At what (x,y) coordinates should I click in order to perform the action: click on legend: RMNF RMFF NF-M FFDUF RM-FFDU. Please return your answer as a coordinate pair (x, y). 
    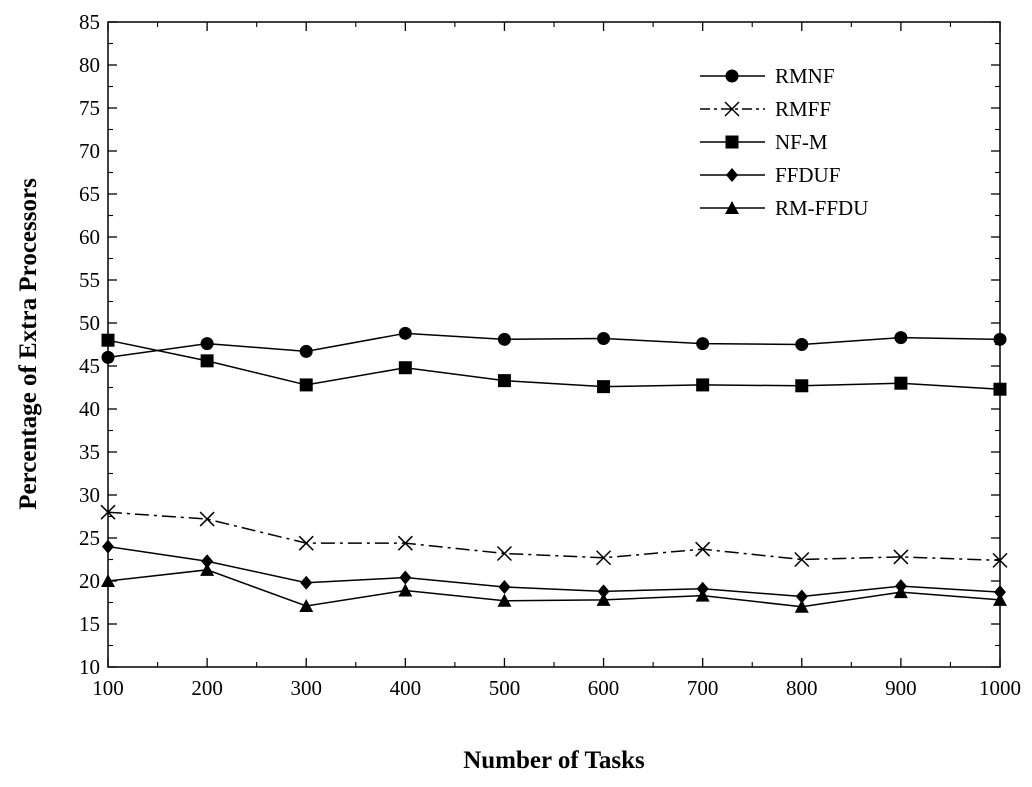
    Looking at the image, I should click on (784, 142).